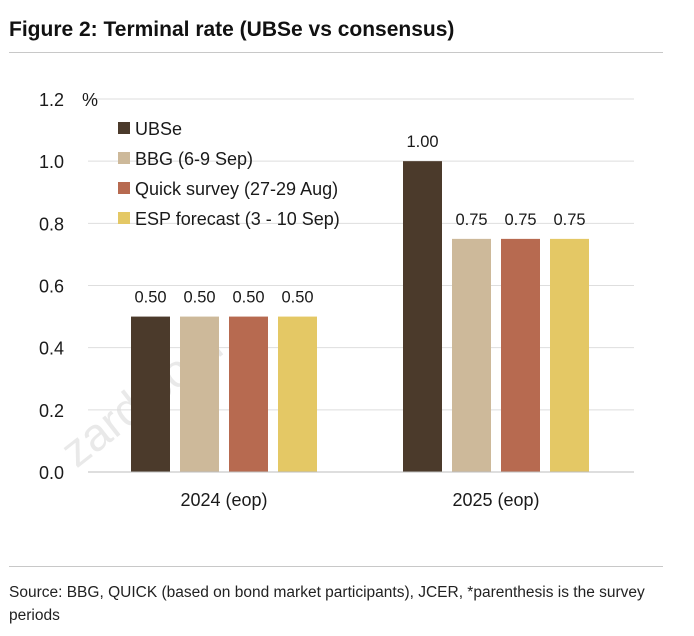 The image size is (694, 636). What do you see at coordinates (336, 566) in the screenshot?
I see `source-divider` at bounding box center [336, 566].